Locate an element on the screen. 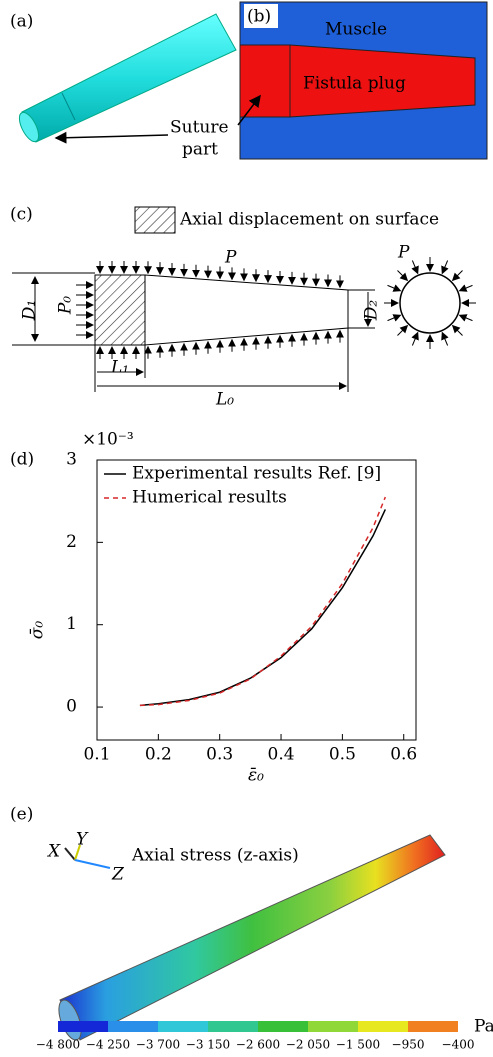  unit-label: Pa is located at coordinates (483, 1027).